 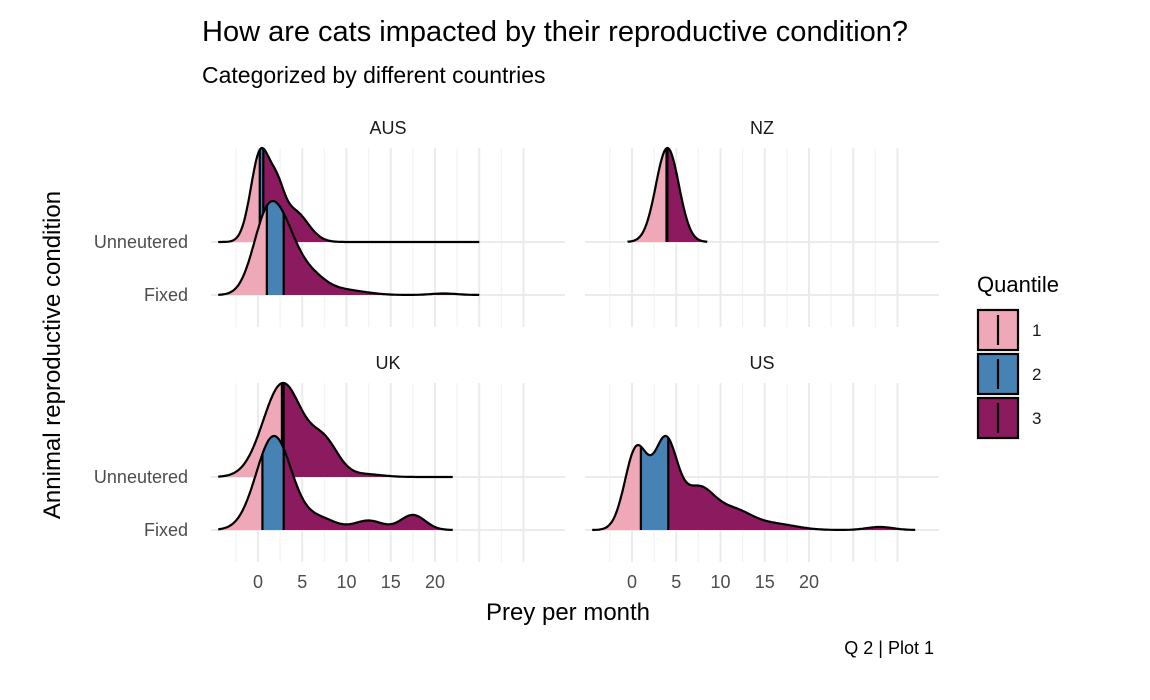 What do you see at coordinates (374, 75) in the screenshot?
I see `chart-subtitle: Categorized by different countries` at bounding box center [374, 75].